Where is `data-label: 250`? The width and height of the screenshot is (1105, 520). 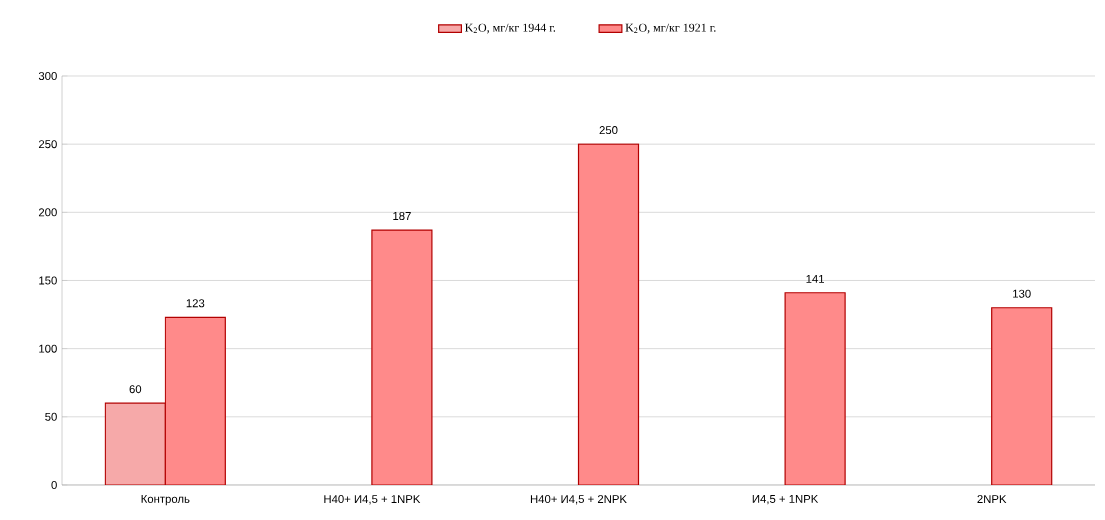 data-label: 250 is located at coordinates (608, 130).